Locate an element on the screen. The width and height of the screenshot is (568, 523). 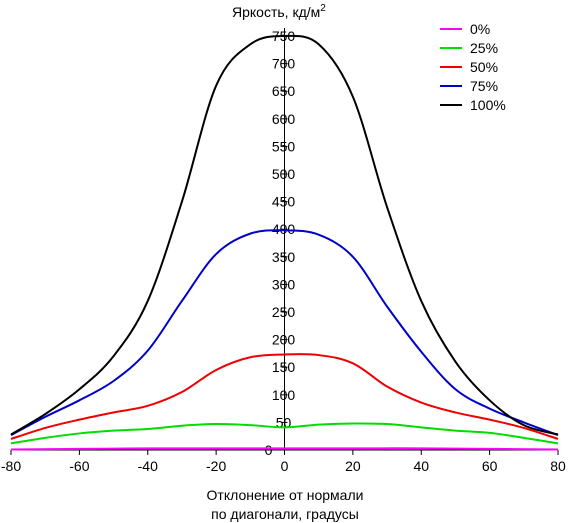
y-tick-label-zero: 0 is located at coordinates (269, 450).